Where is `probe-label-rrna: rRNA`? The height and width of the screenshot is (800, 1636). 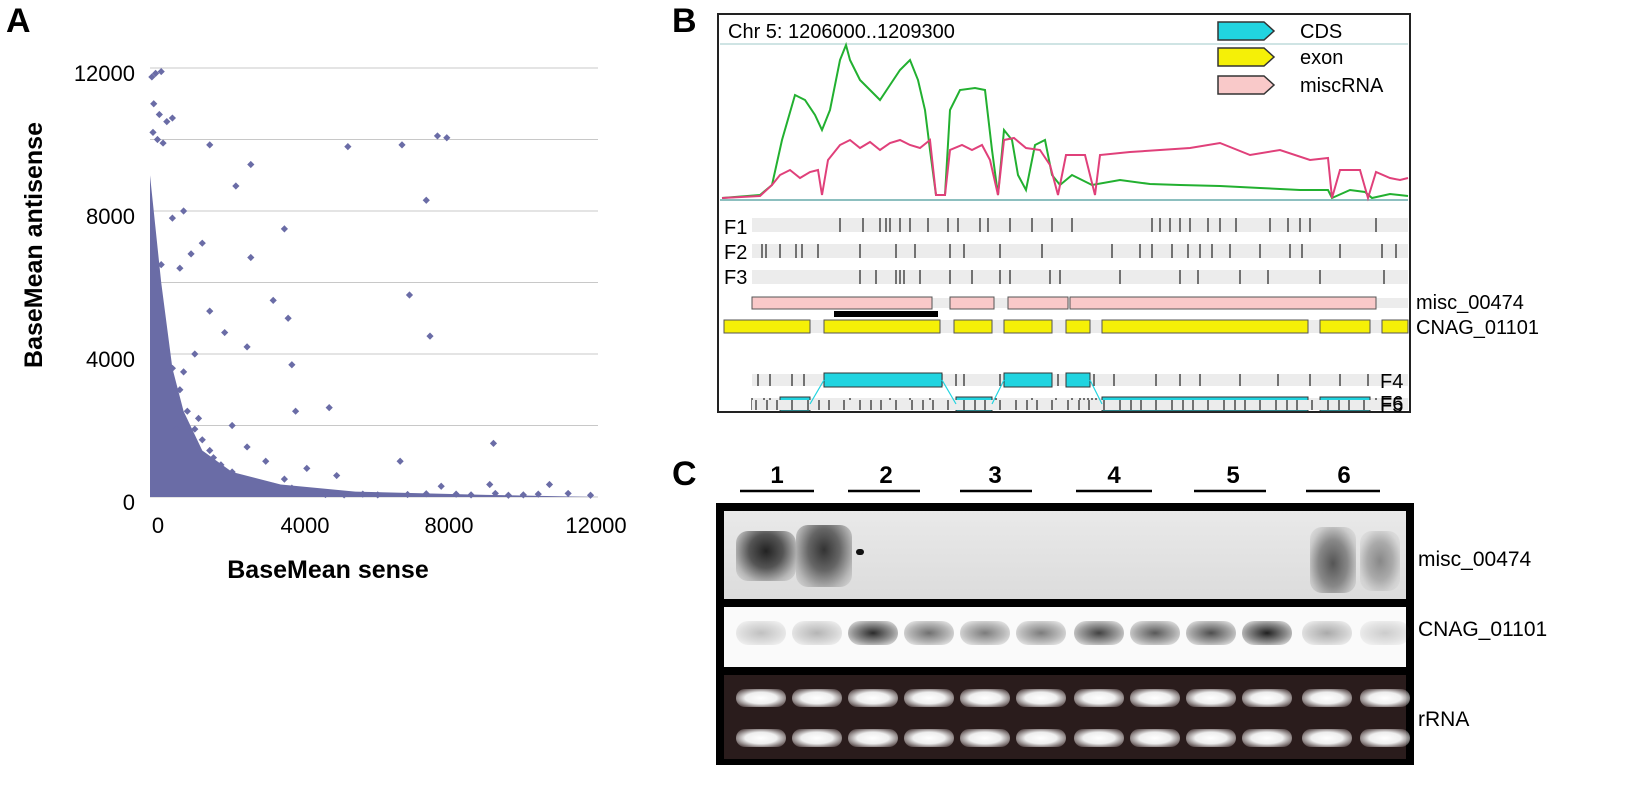
probe-label-rrna: rRNA is located at coordinates (1444, 719).